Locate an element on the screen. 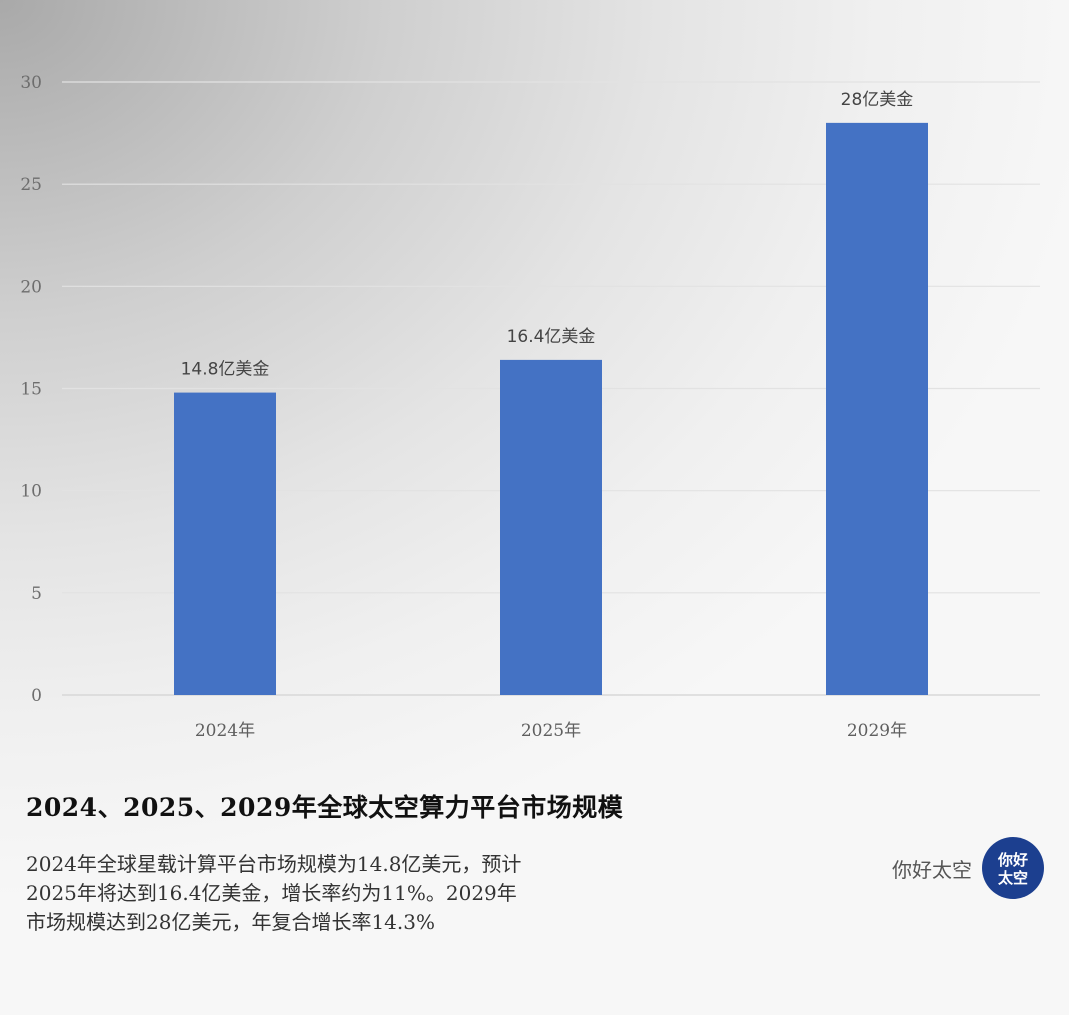 The width and height of the screenshot is (1069, 1015). x-category-label: 2029年 is located at coordinates (877, 731).